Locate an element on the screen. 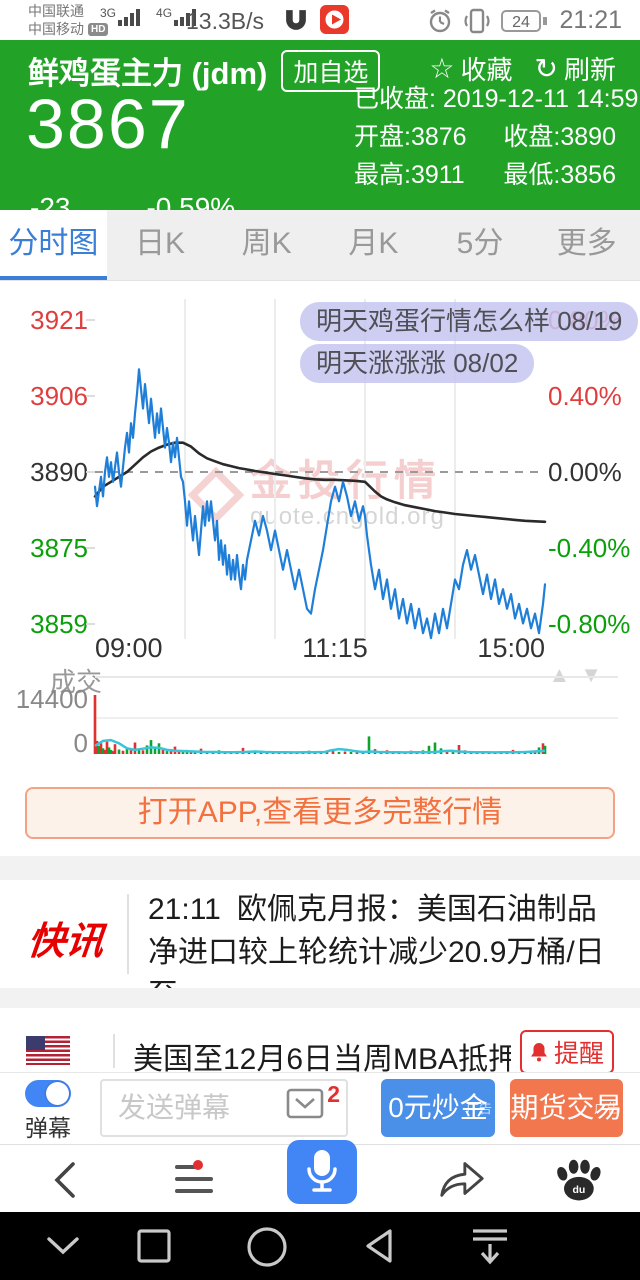 This screenshot has width=640, height=1280. market-status-time: 2019-12-11 14:59:59 is located at coordinates (541, 99).